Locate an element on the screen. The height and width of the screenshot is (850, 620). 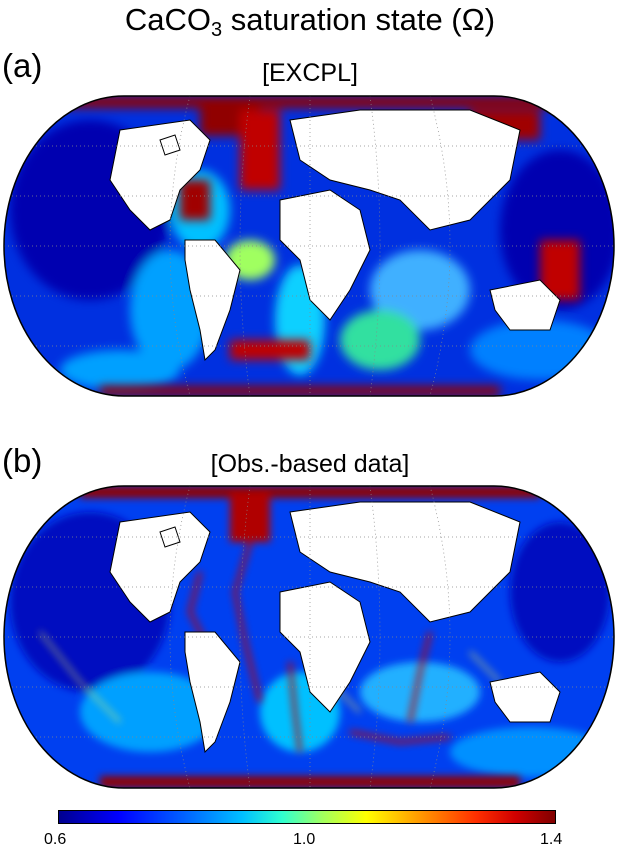
panel-a-letter: (a) is located at coordinates (22, 65).